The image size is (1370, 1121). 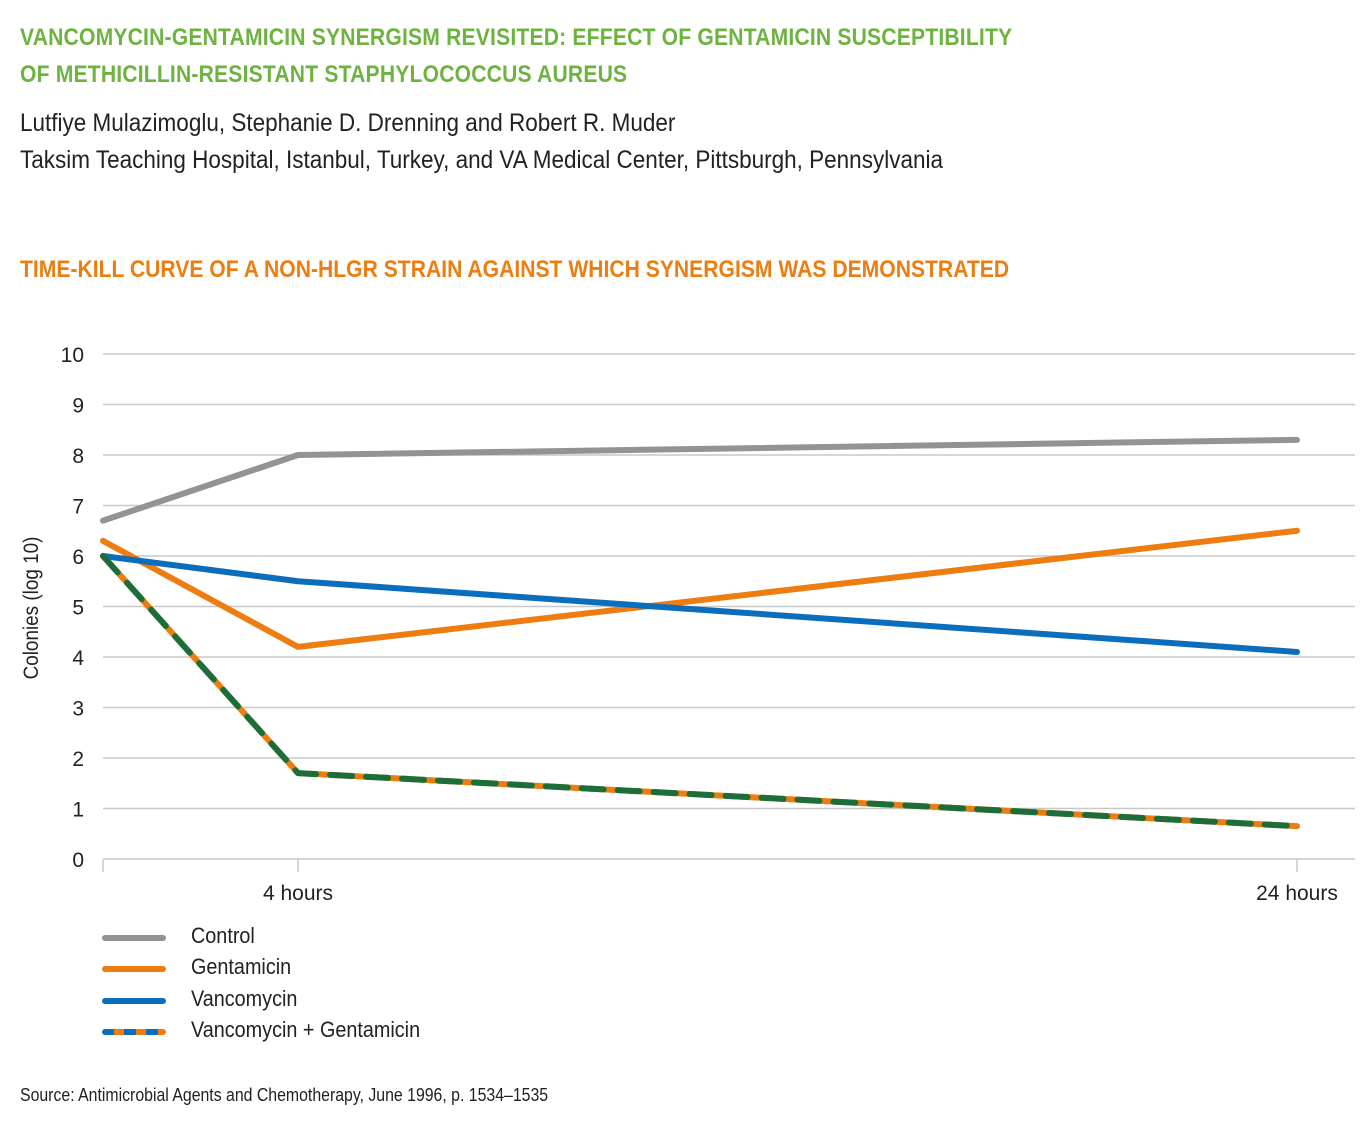 What do you see at coordinates (306, 1029) in the screenshot?
I see `legend-label: Vancomycin + Gentamicin` at bounding box center [306, 1029].